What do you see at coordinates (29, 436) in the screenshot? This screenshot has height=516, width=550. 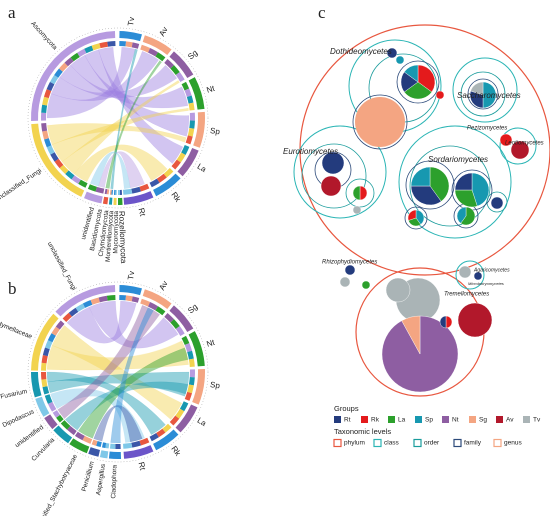 I see `sector-label: unidentified` at bounding box center [29, 436].